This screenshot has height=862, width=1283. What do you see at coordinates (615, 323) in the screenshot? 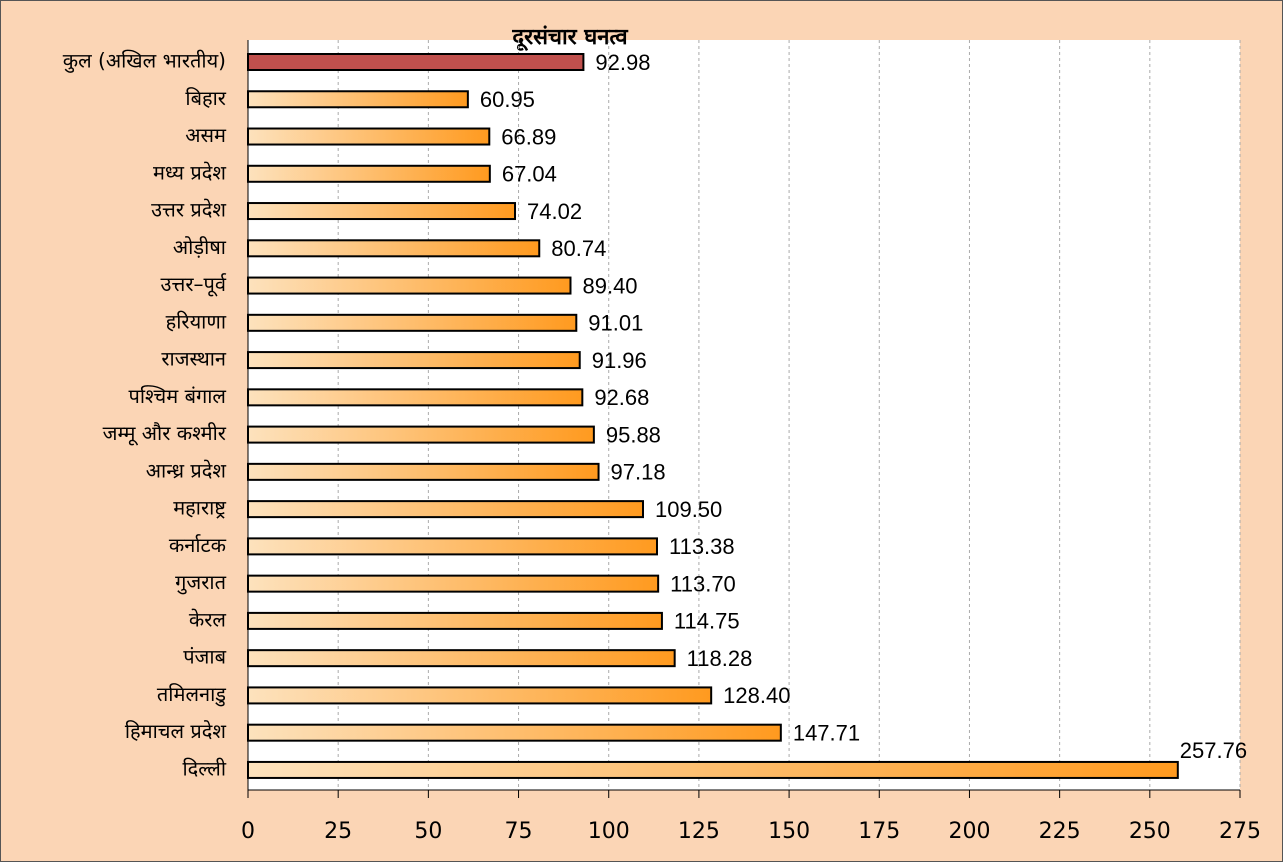
I see `data-label: 91.01` at bounding box center [615, 323].